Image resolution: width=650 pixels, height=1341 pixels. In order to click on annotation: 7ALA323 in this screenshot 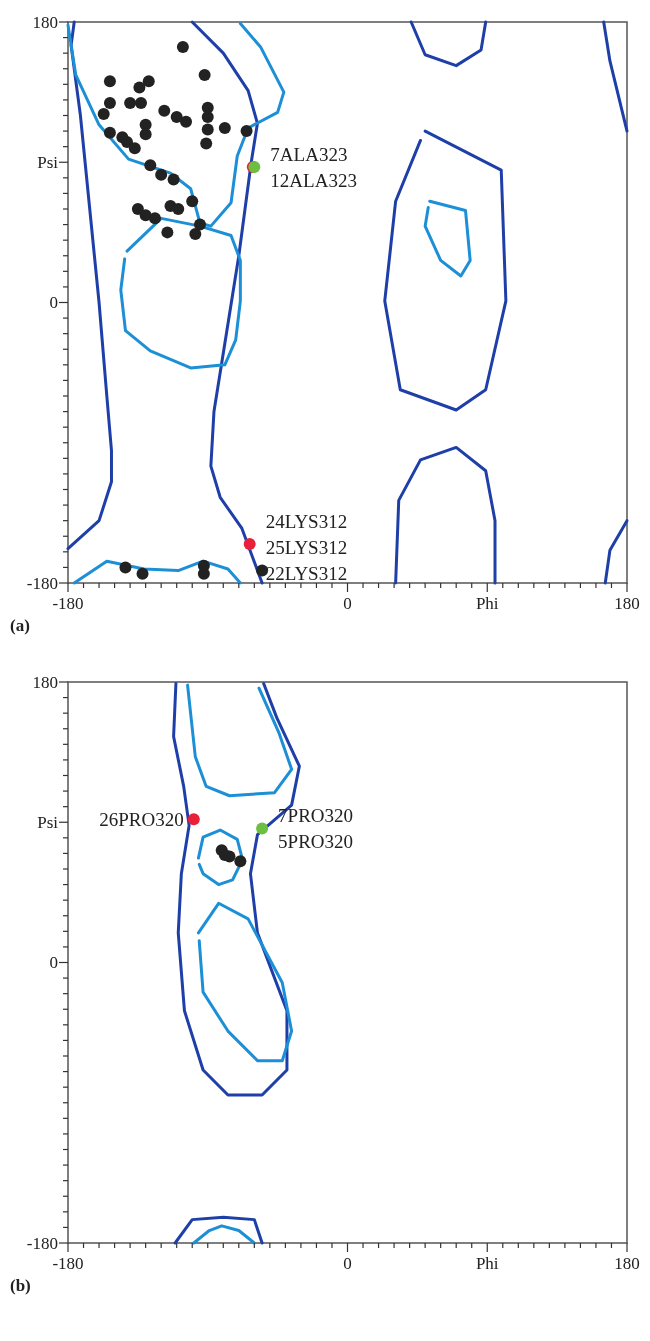, I will do `click(309, 154)`.